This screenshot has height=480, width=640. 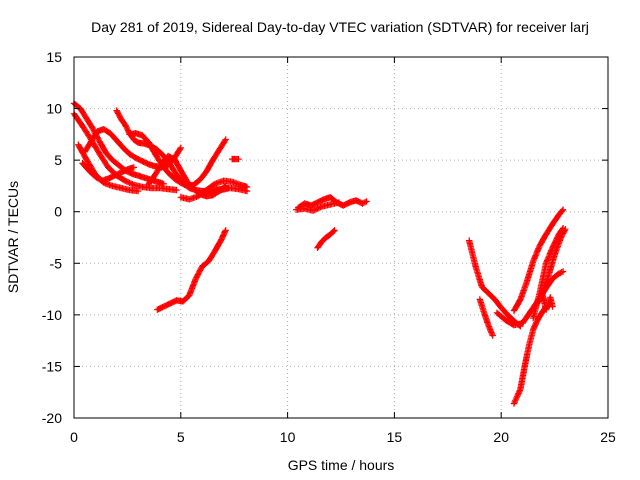 What do you see at coordinates (395, 437) in the screenshot?
I see `x-tick-label: 15` at bounding box center [395, 437].